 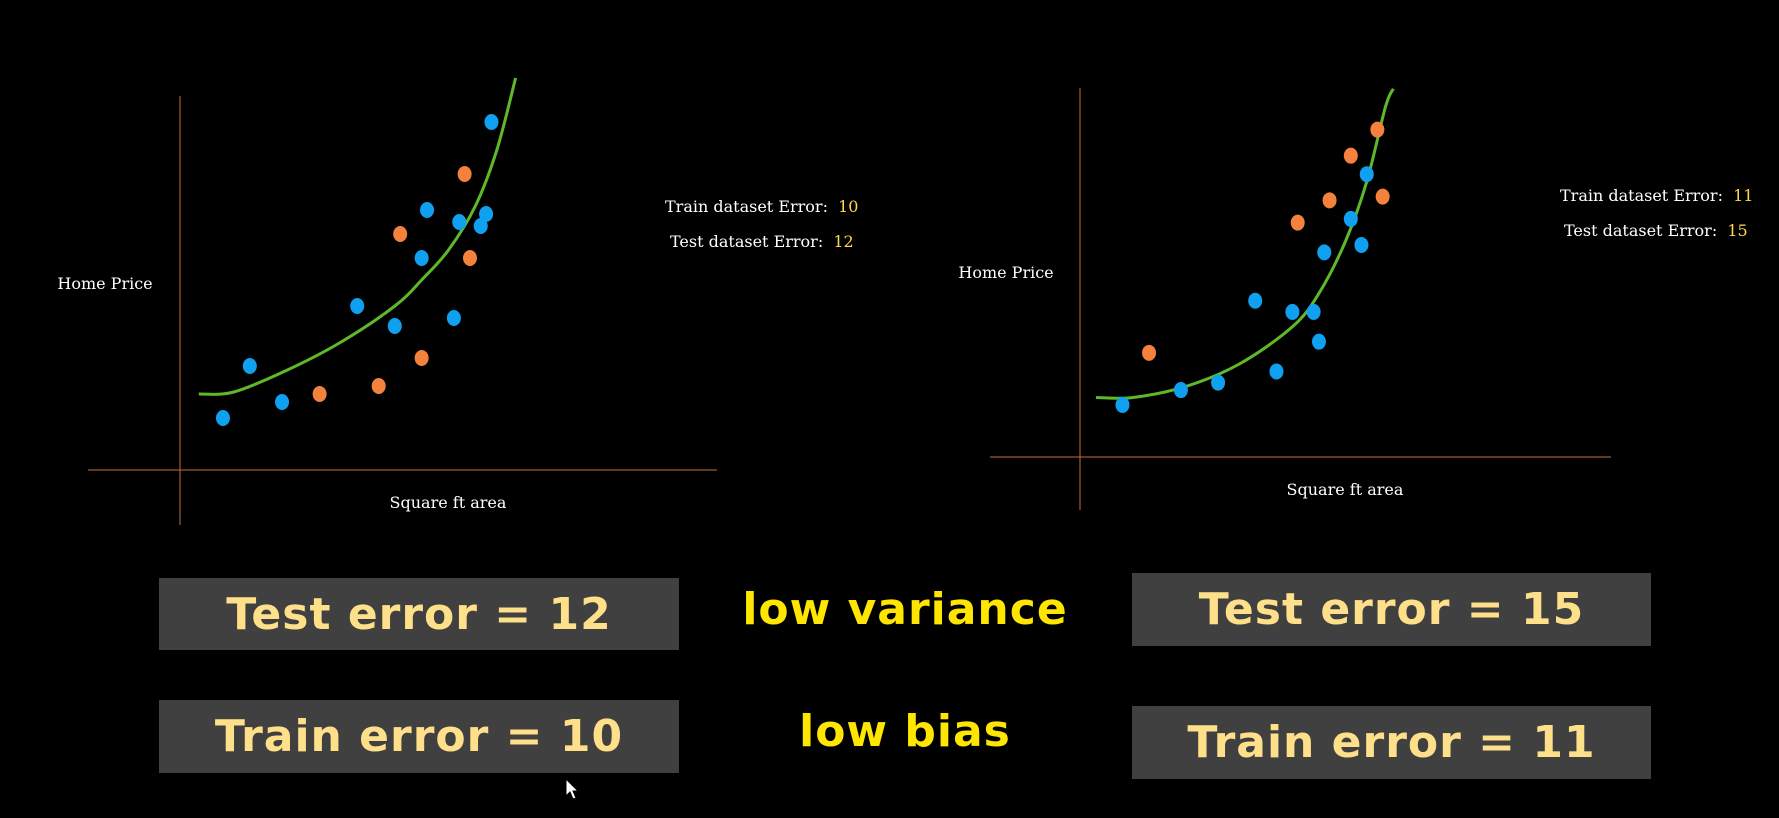 What do you see at coordinates (419, 614) in the screenshot?
I see `left-test-error-box: Test error = 12` at bounding box center [419, 614].